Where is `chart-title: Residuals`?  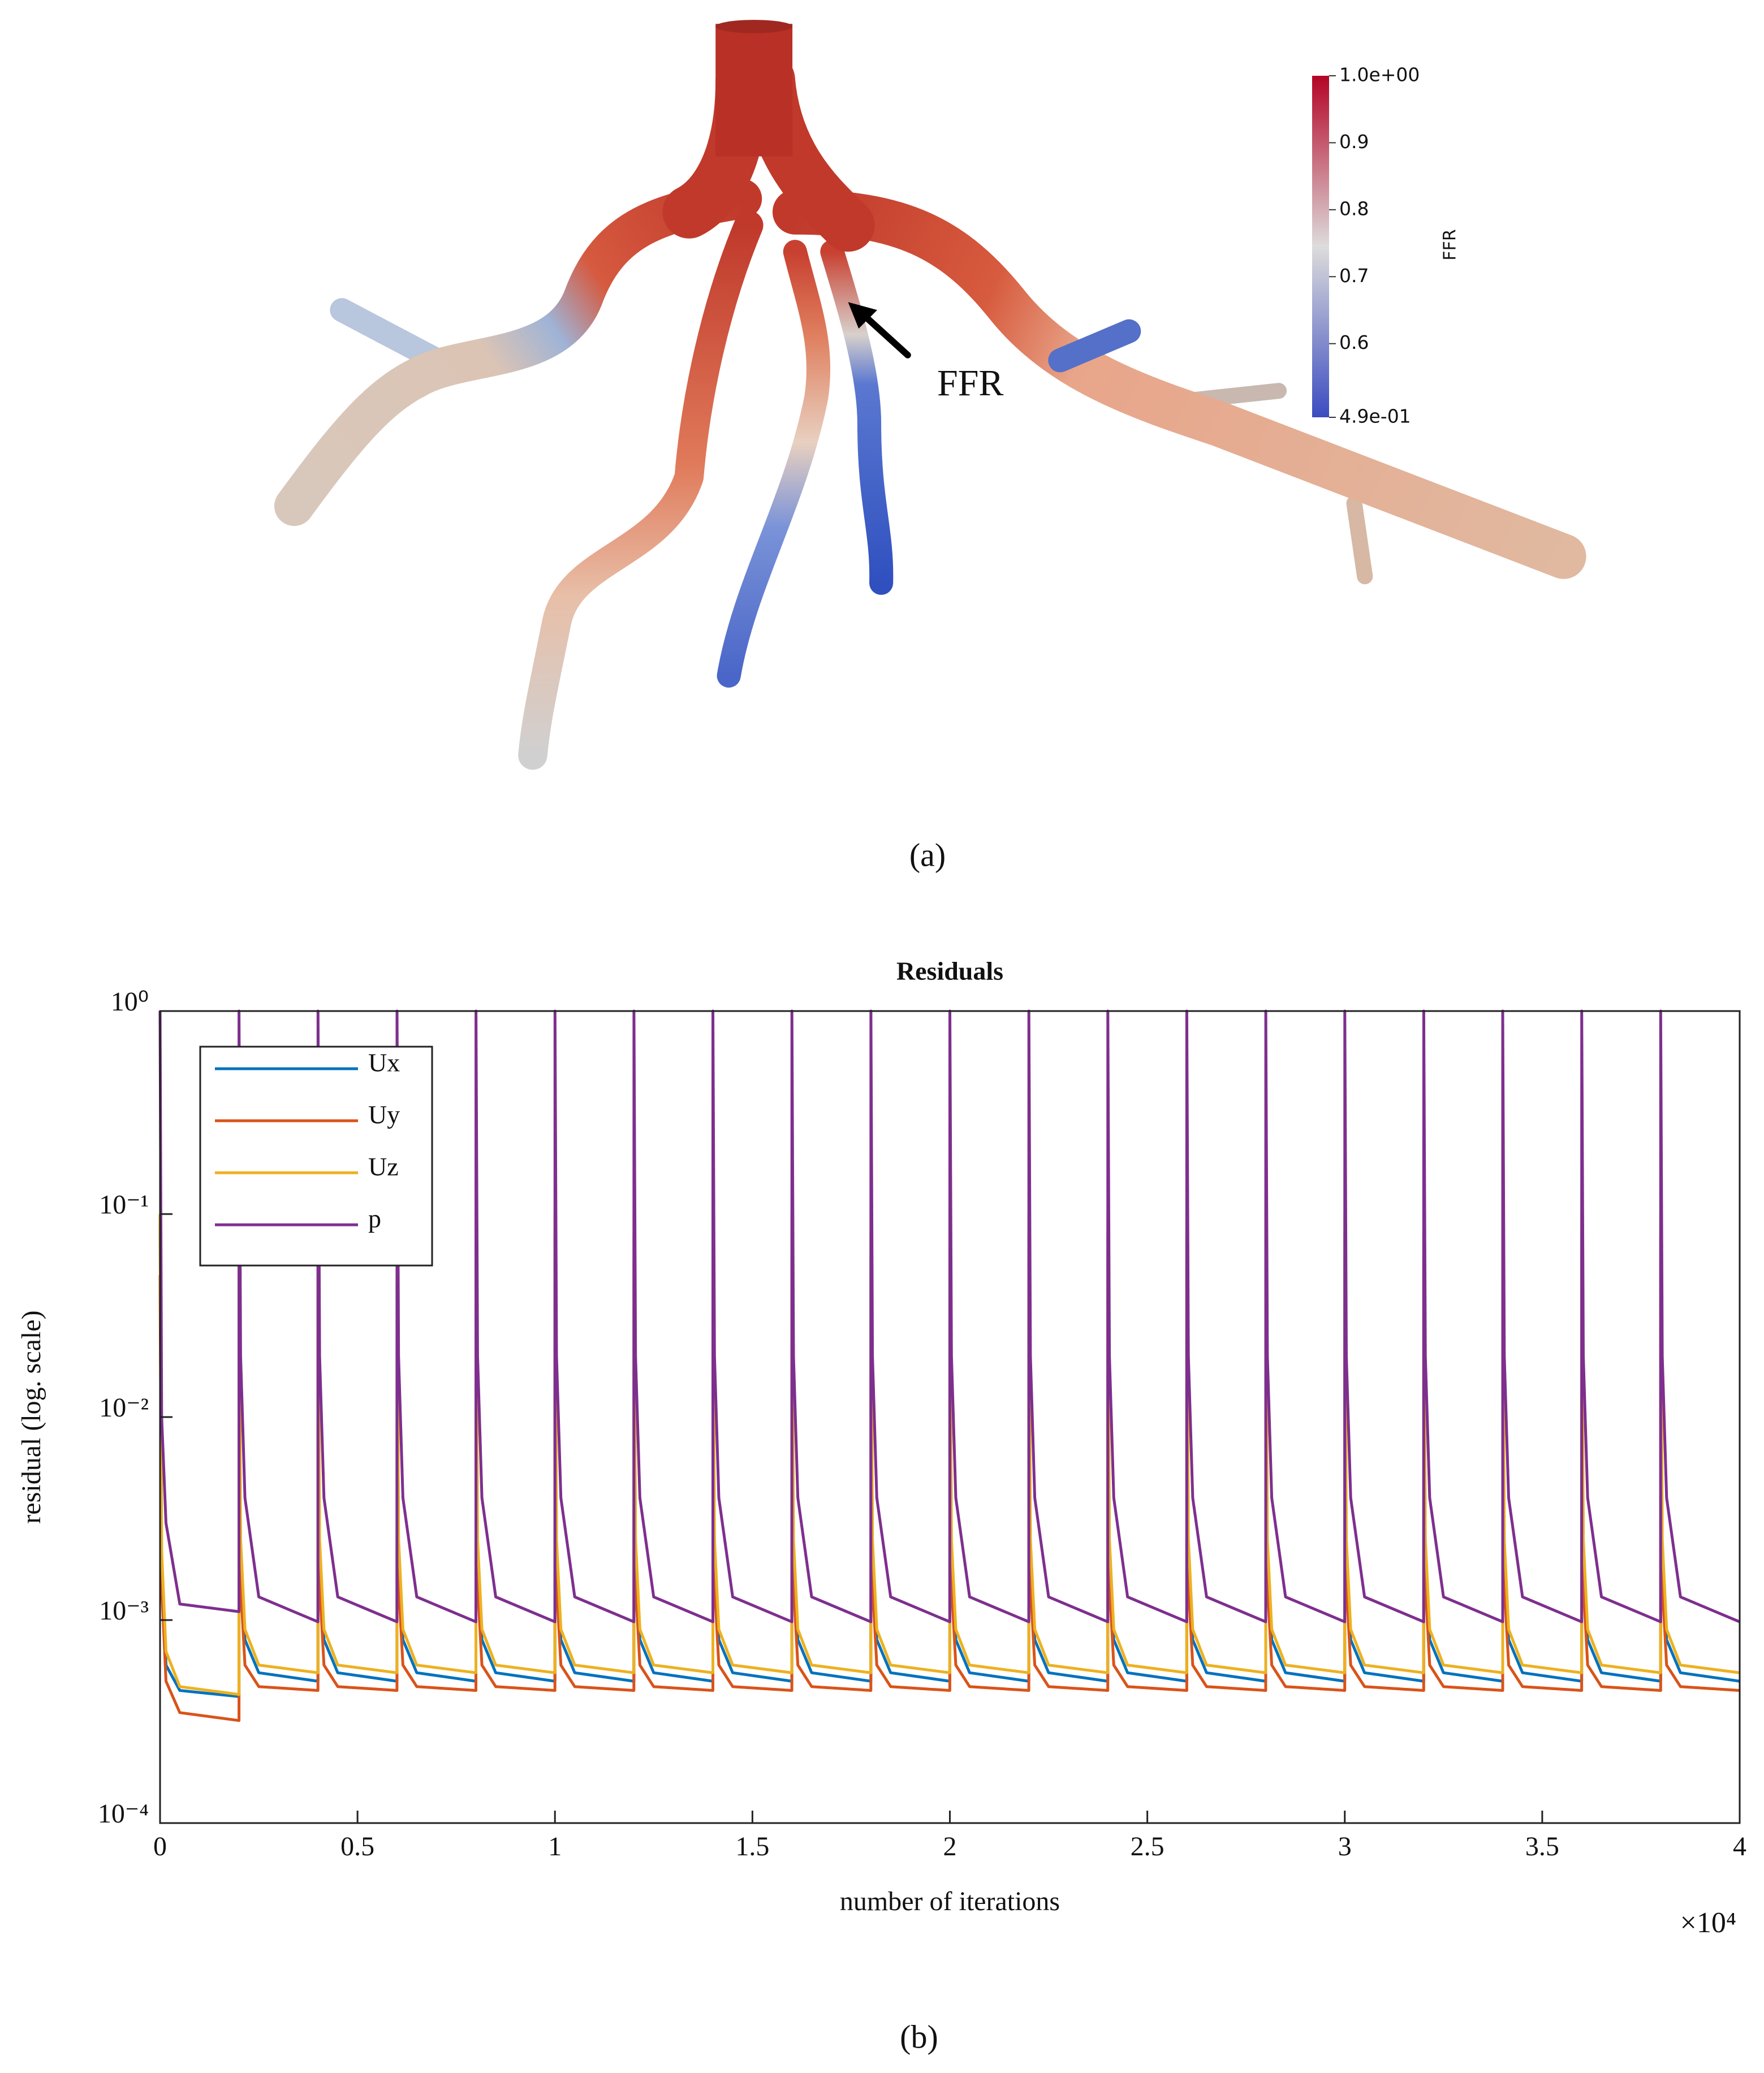
chart-title: Residuals is located at coordinates (949, 971).